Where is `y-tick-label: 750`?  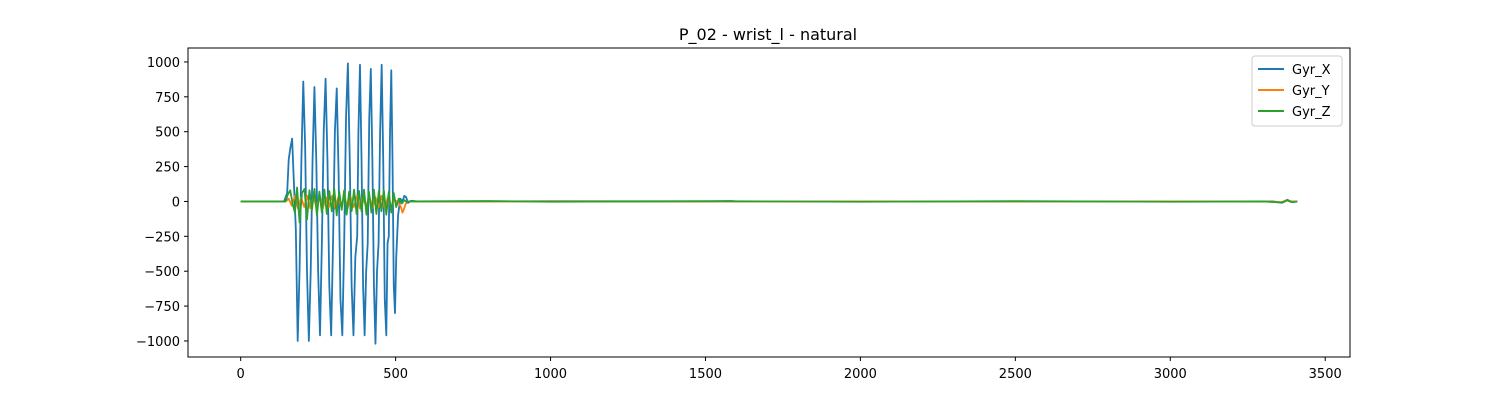
y-tick-label: 750 is located at coordinates (167, 98).